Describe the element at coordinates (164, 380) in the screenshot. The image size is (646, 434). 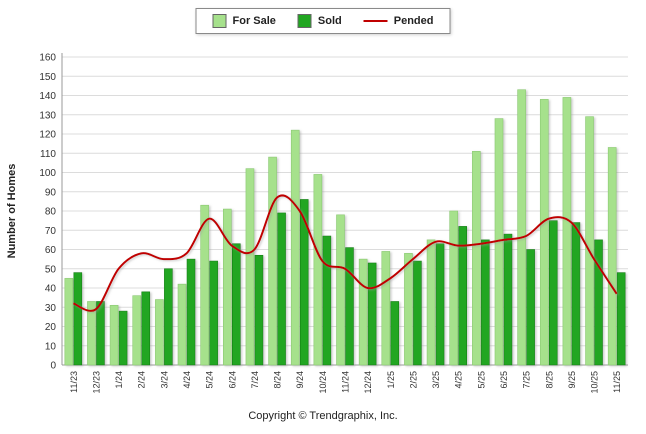
I see `x-tick-label: 3/24` at that location.